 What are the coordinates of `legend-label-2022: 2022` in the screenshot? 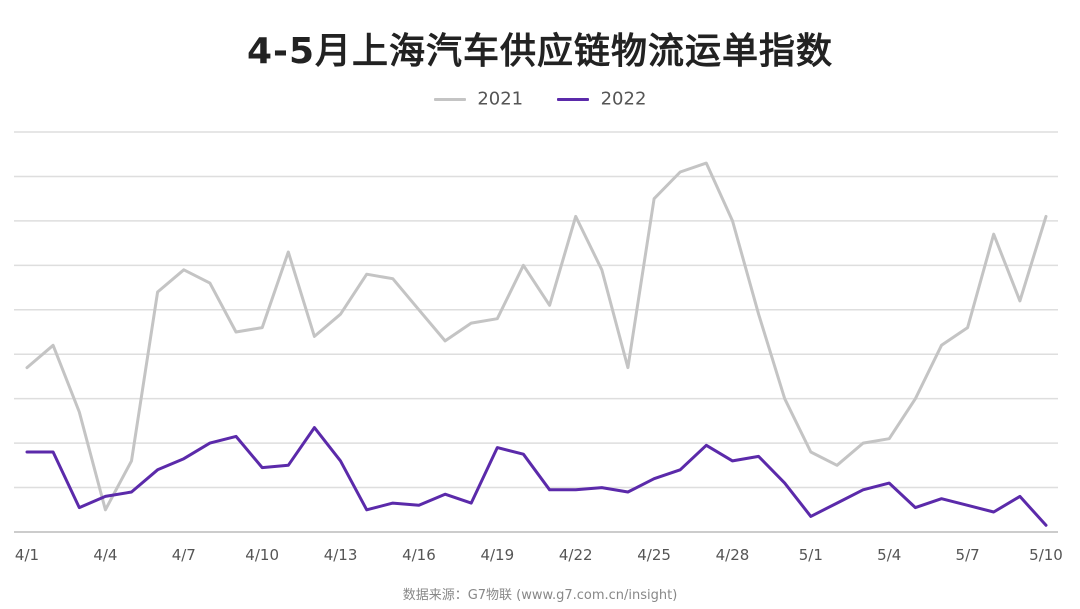 It's located at (623, 99).